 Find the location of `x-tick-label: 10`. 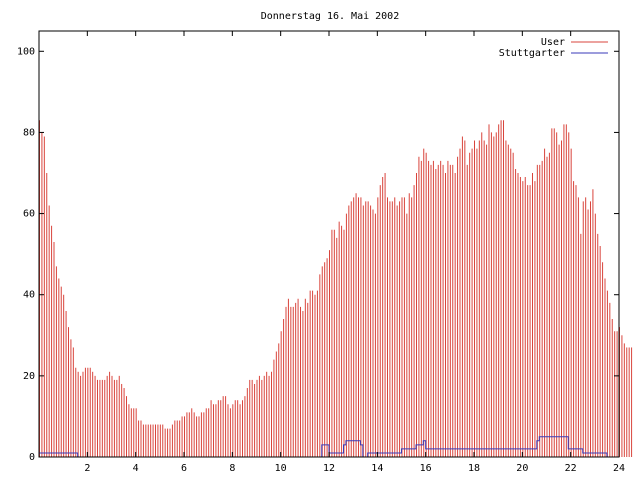

x-tick-label: 10 is located at coordinates (281, 468).